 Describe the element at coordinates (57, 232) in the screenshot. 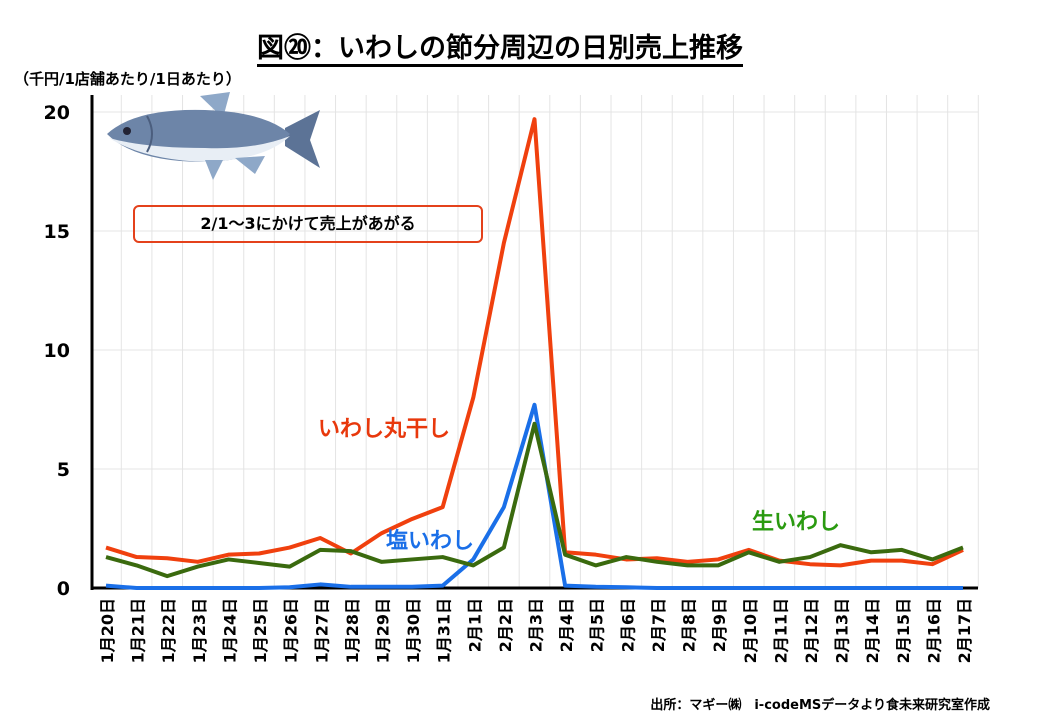

I see `y-tick-label: 15` at that location.